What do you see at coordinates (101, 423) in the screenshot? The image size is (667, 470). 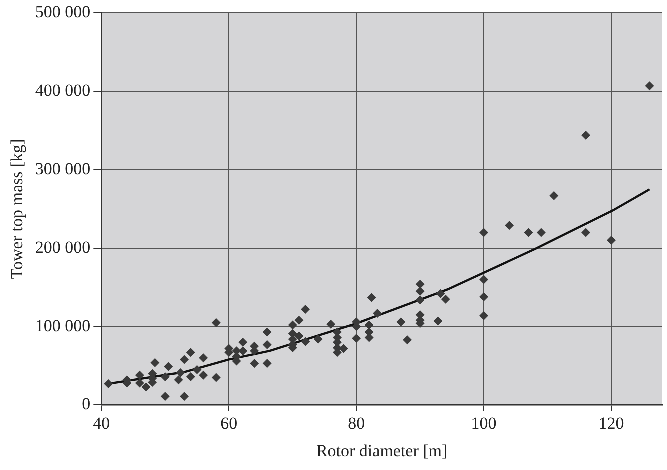 I see `x-tick-label: 40` at bounding box center [101, 423].